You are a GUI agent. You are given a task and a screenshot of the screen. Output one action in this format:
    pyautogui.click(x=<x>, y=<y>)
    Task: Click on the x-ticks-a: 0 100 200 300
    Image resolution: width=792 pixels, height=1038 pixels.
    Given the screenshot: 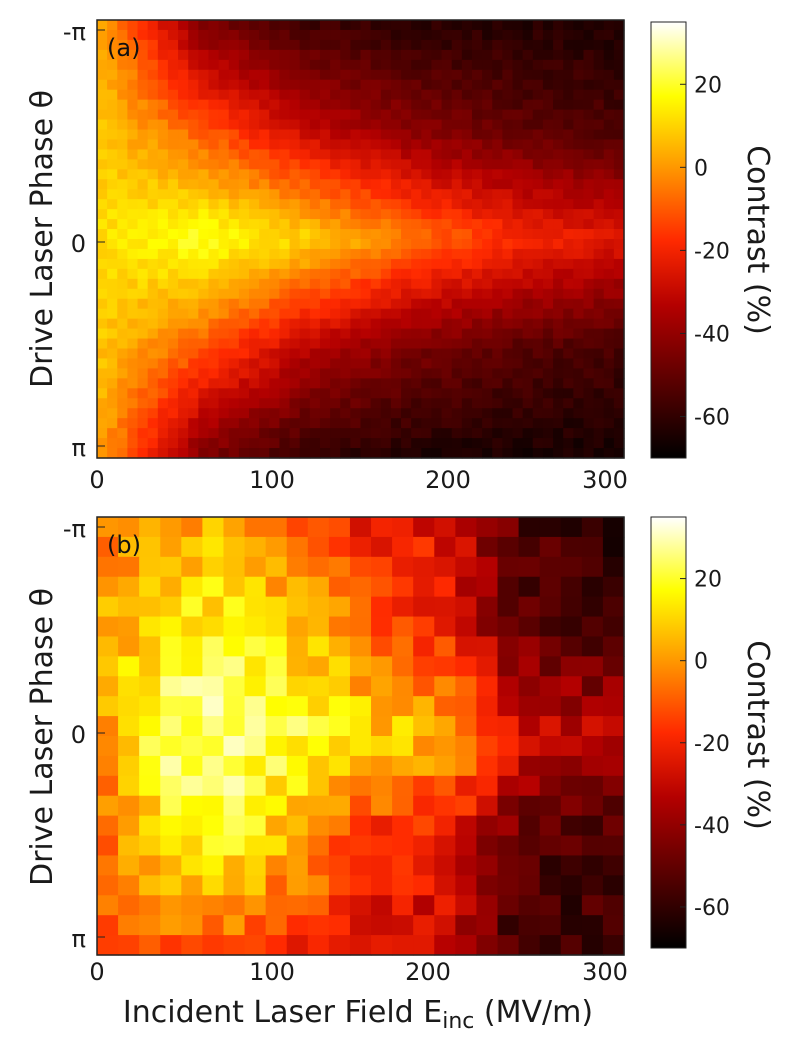 What is the action you would take?
    pyautogui.click(x=358, y=480)
    